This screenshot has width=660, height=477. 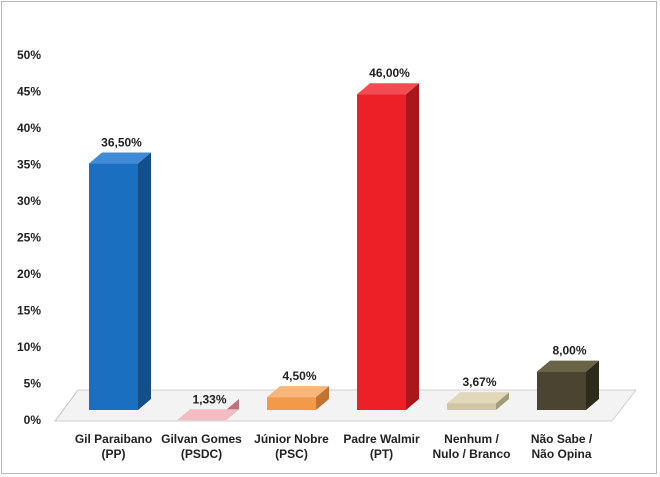 What do you see at coordinates (291, 439) in the screenshot?
I see `category-label: Júnior Nobre` at bounding box center [291, 439].